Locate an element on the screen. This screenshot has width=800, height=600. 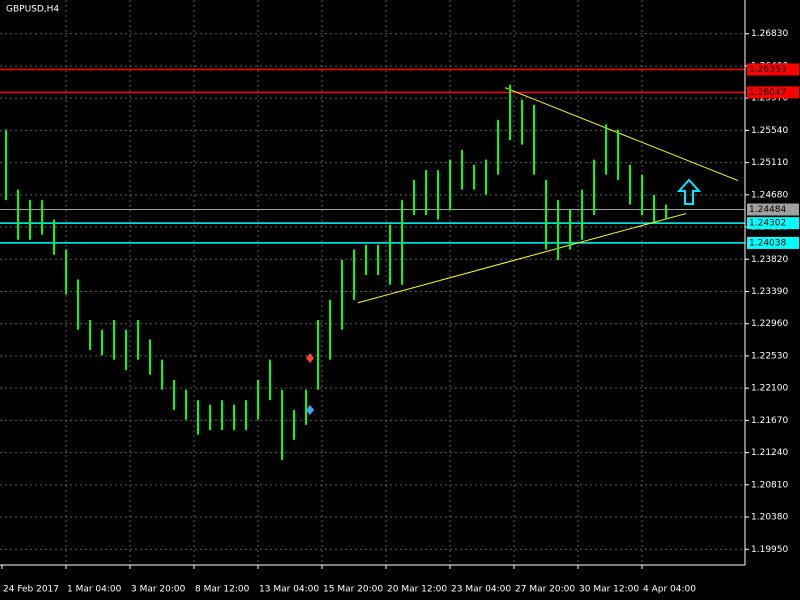
y-tick-label: 1.24680 is located at coordinates (769, 195).